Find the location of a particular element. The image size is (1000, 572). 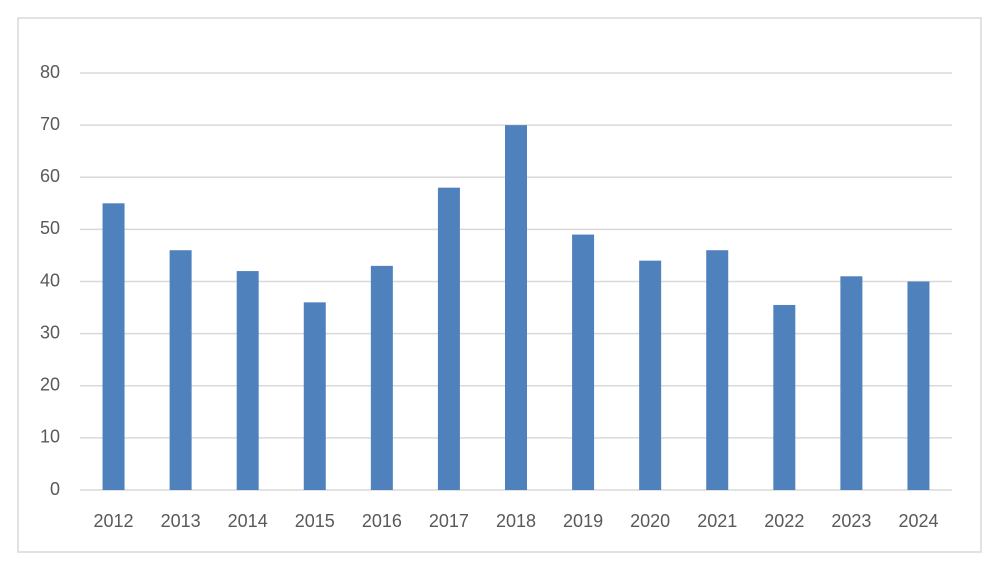

x-tick-label: 2014 is located at coordinates (248, 521).